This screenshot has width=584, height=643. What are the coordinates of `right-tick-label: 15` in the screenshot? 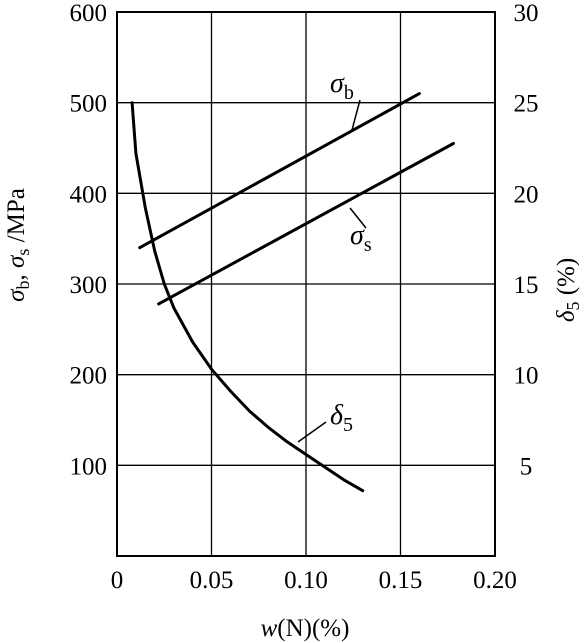 It's located at (526, 285).